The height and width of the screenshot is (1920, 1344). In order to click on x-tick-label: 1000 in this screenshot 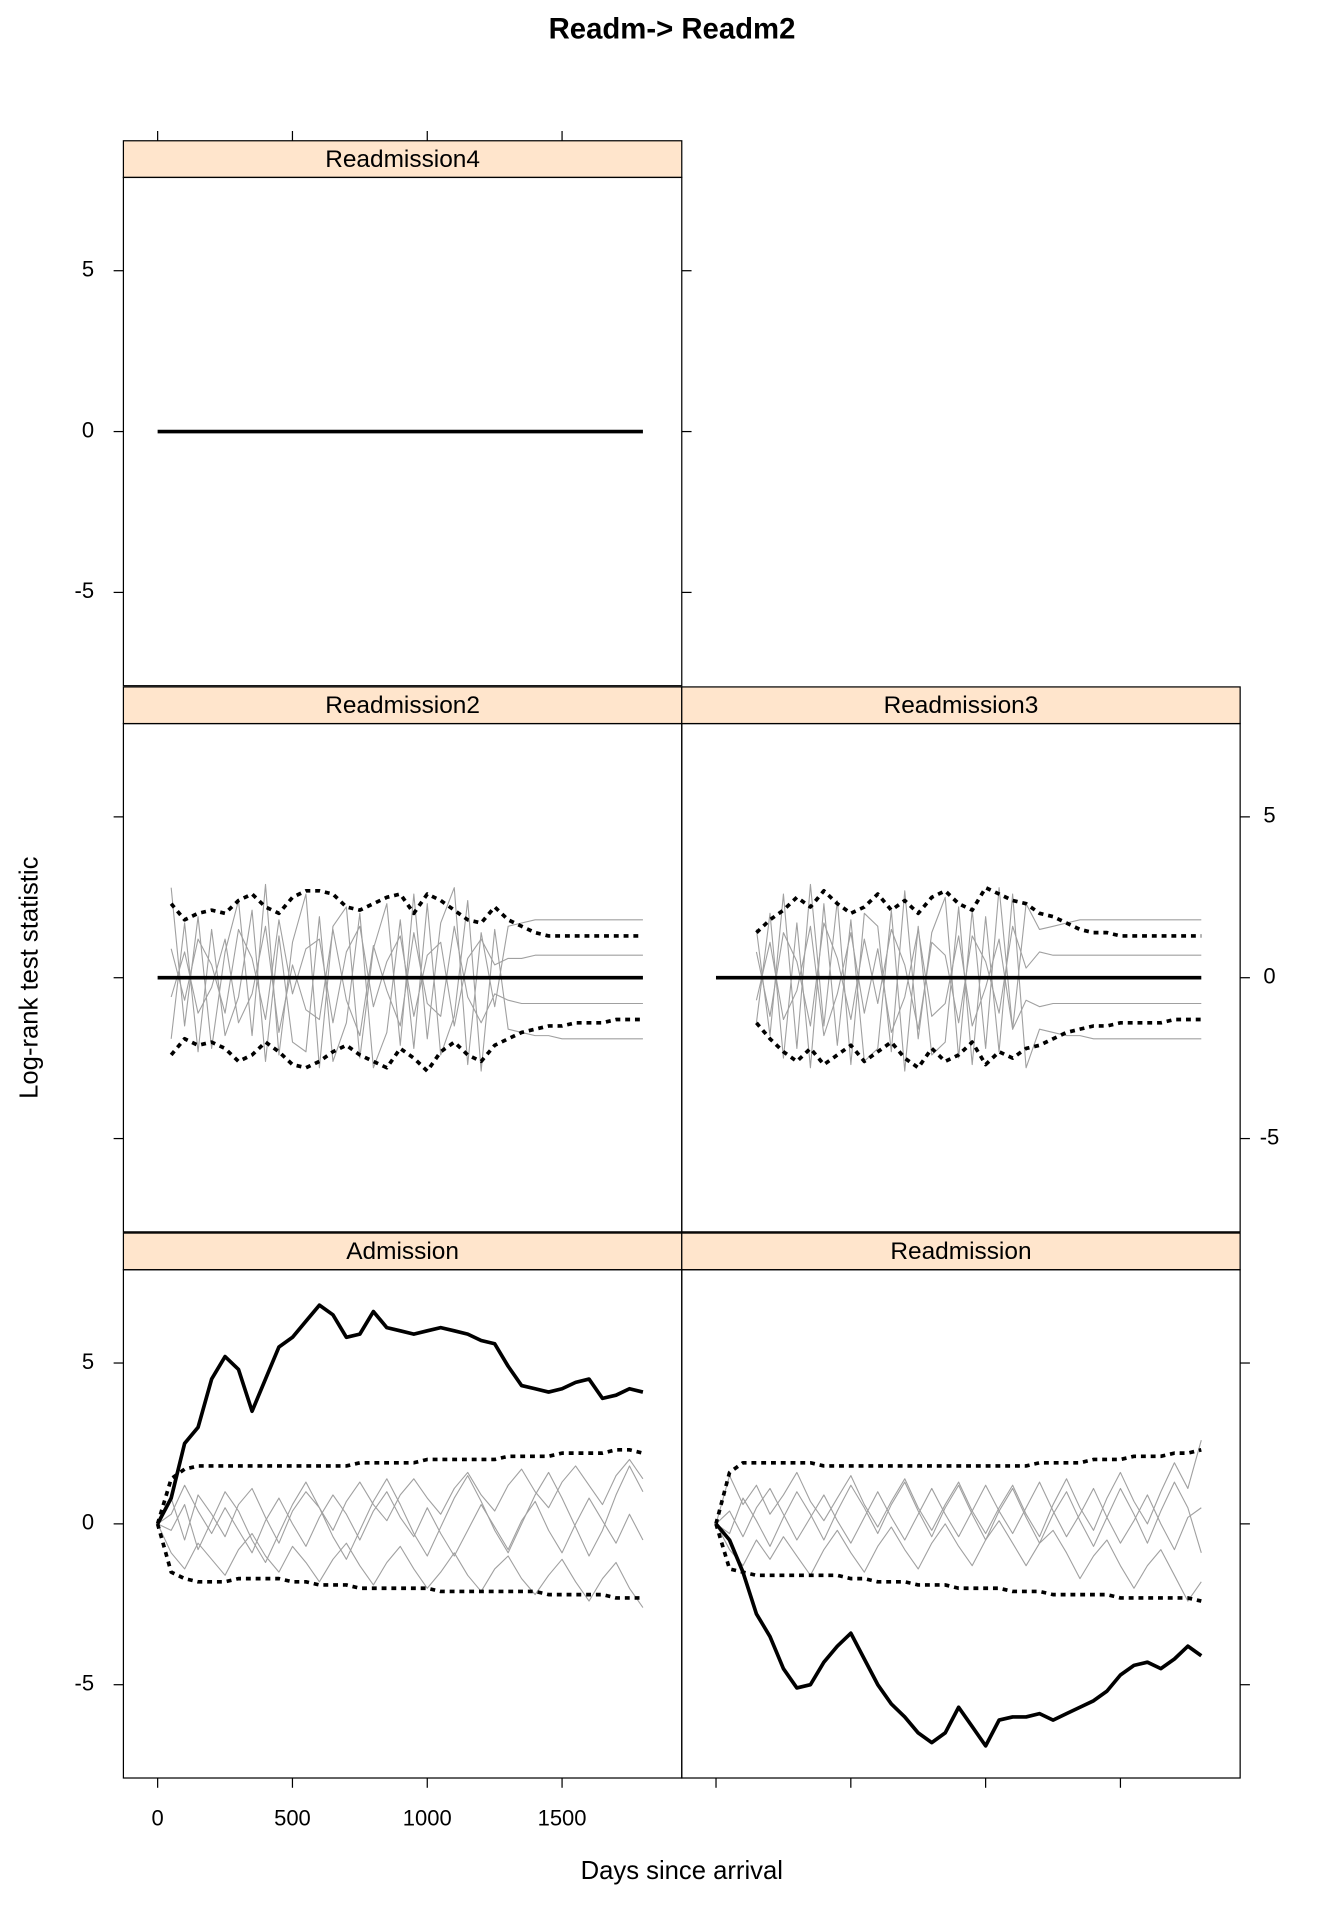, I will do `click(427, 1817)`.